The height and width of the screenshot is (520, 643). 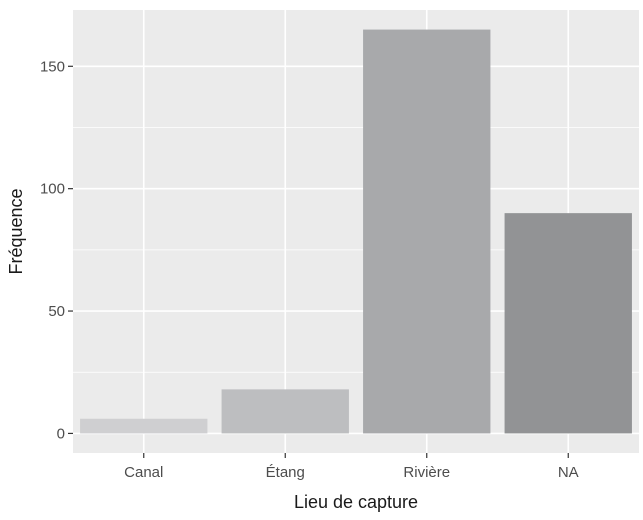 I want to click on bar-canal, so click(x=144, y=426).